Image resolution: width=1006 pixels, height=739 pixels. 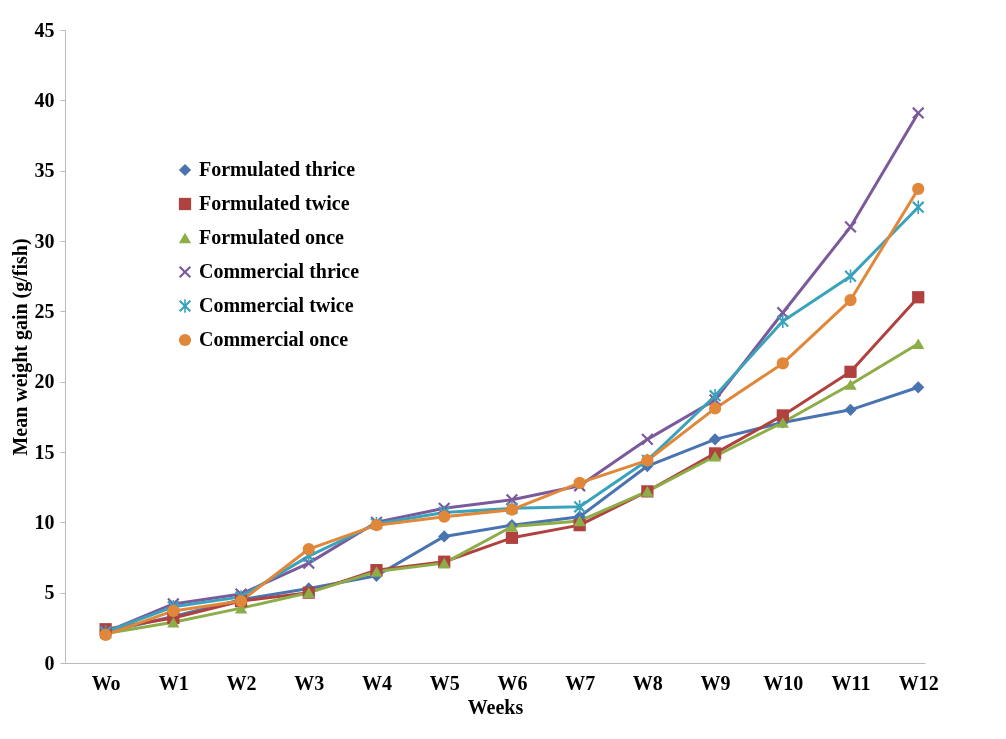 I want to click on legend-label: Commercial twice, so click(x=276, y=305).